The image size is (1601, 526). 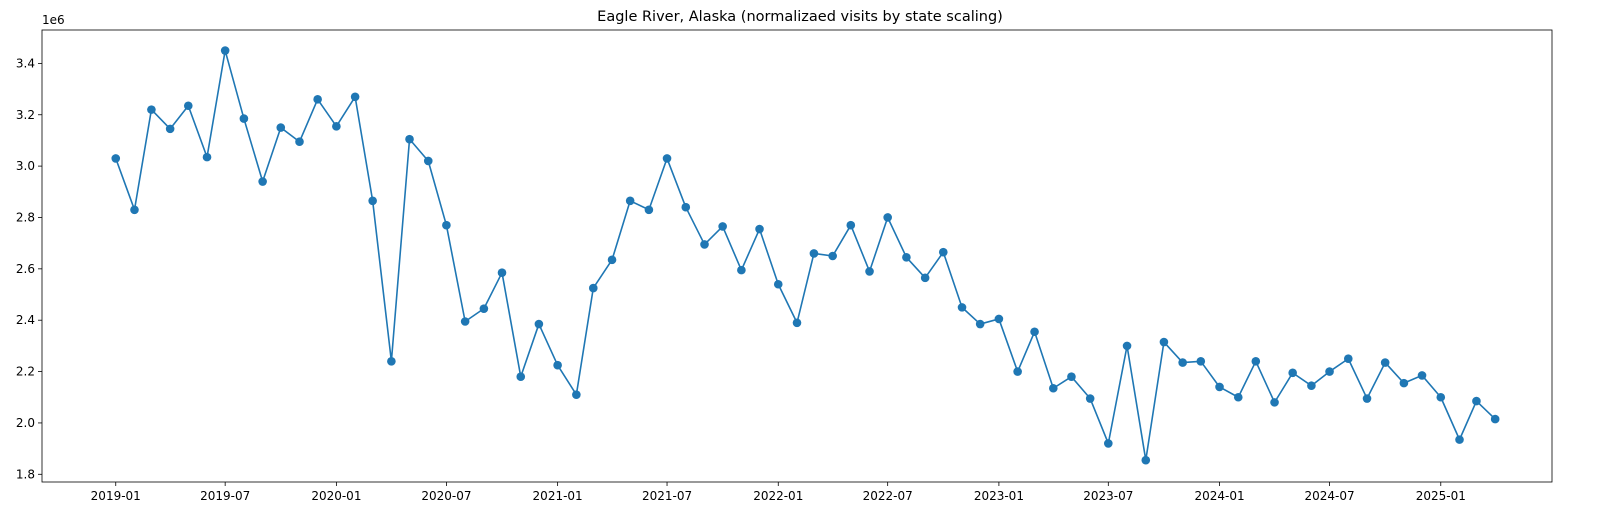 I want to click on y-offset-label: 1e6, so click(x=53, y=20).